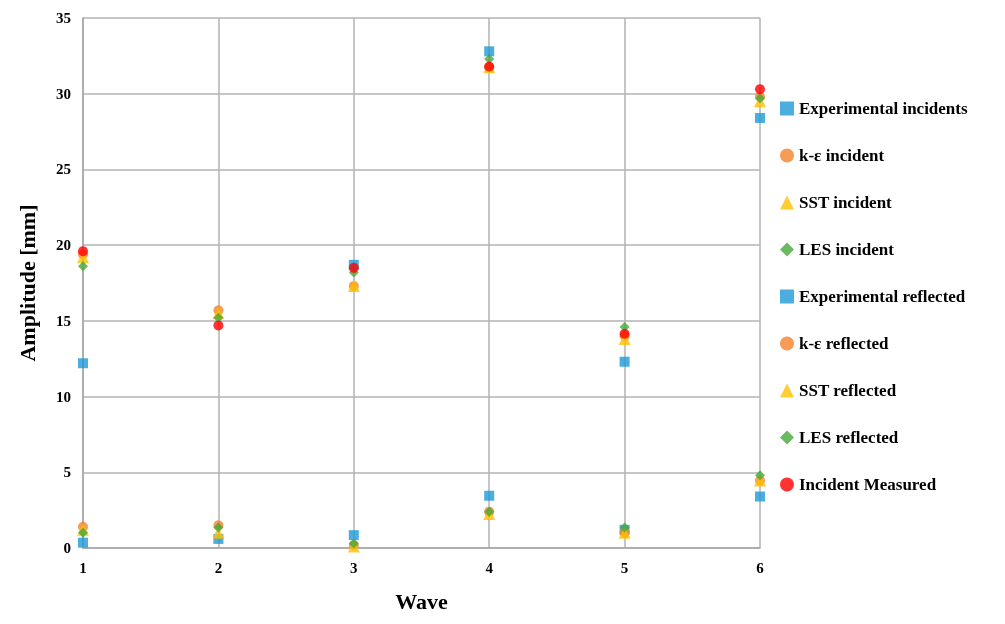 The height and width of the screenshot is (624, 1005). What do you see at coordinates (63, 93) in the screenshot?
I see `y-tick-label: 30` at bounding box center [63, 93].